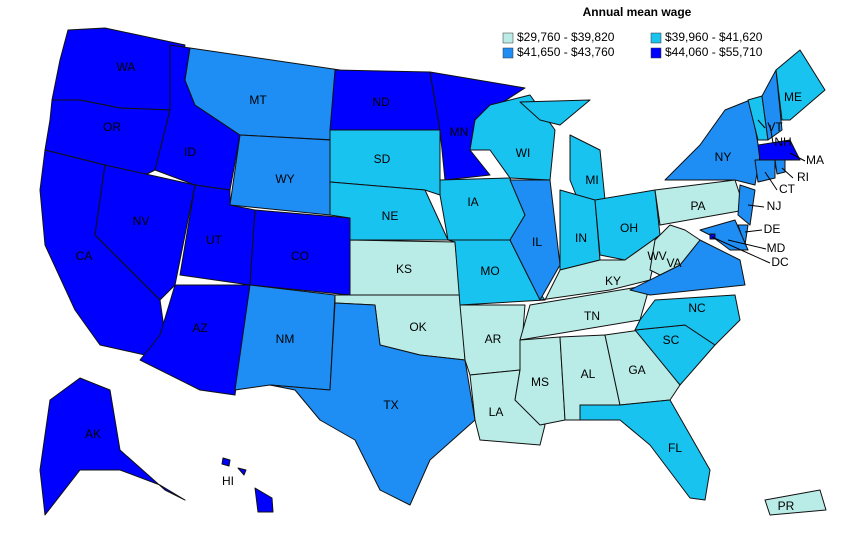  What do you see at coordinates (671, 340) in the screenshot?
I see `state-label: SC` at bounding box center [671, 340].